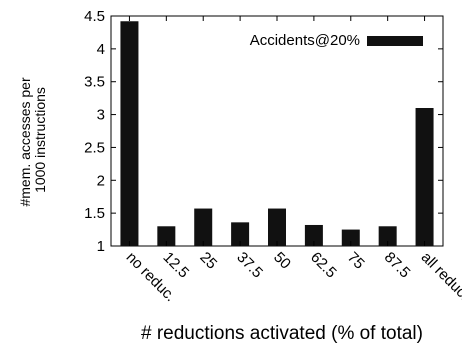 The width and height of the screenshot is (462, 351). Describe the element at coordinates (94, 147) in the screenshot. I see `y-tick-label: 2.5` at that location.